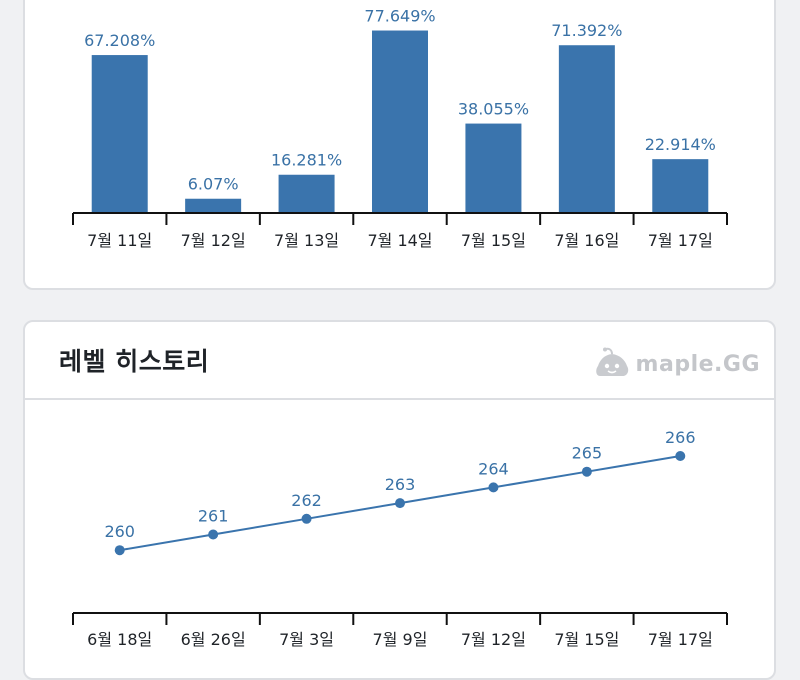 This screenshot has height=680, width=800. Describe the element at coordinates (587, 453) in the screenshot. I see `level-value-label: 265` at that location.